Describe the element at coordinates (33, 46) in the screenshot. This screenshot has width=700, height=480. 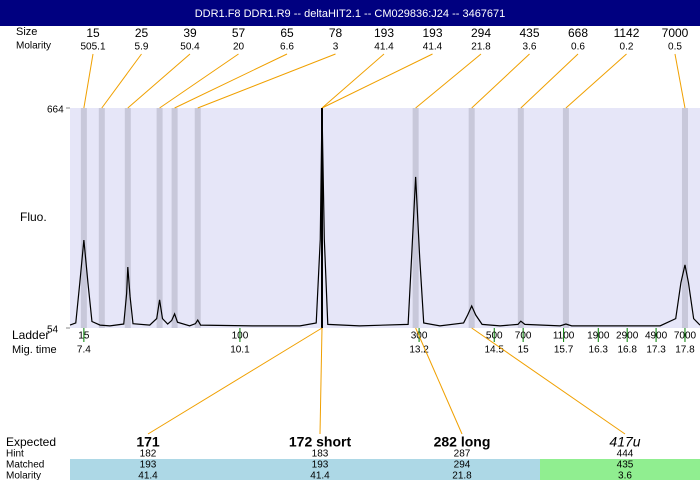
I see `peak-row-label: Molarity` at that location.